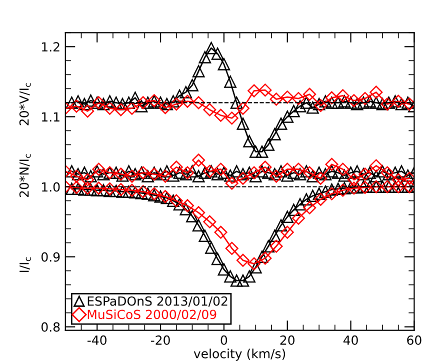 Image resolution: width=436 pixels, height=363 pixels. What do you see at coordinates (224, 340) in the screenshot?
I see `x-tick-label: 0` at bounding box center [224, 340].